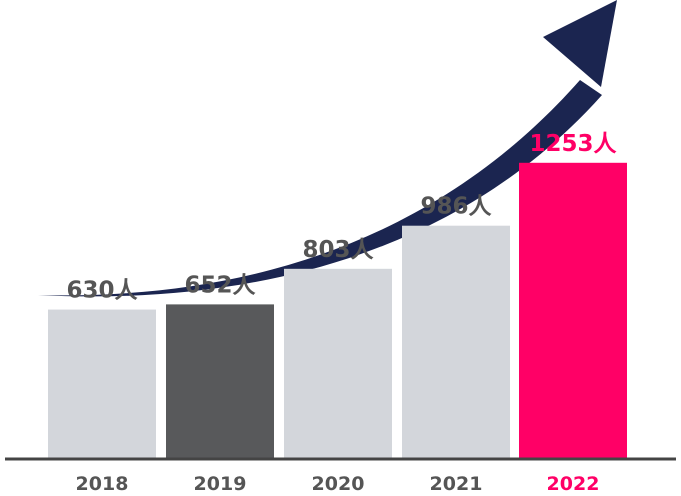 The width and height of the screenshot is (681, 496). Describe the element at coordinates (573, 144) in the screenshot. I see `value-label-2022: 1253人` at that location.